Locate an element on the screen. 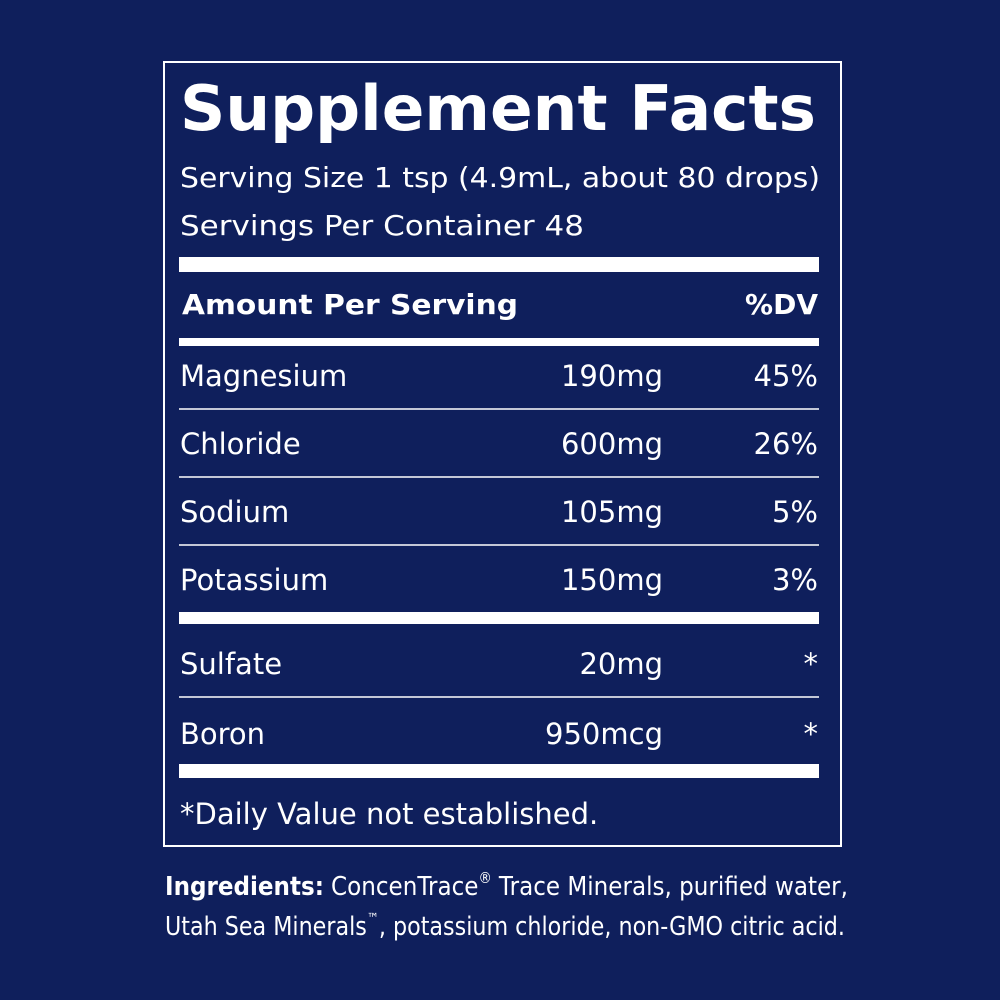  nutrient-name: Chloride is located at coordinates (240, 444).